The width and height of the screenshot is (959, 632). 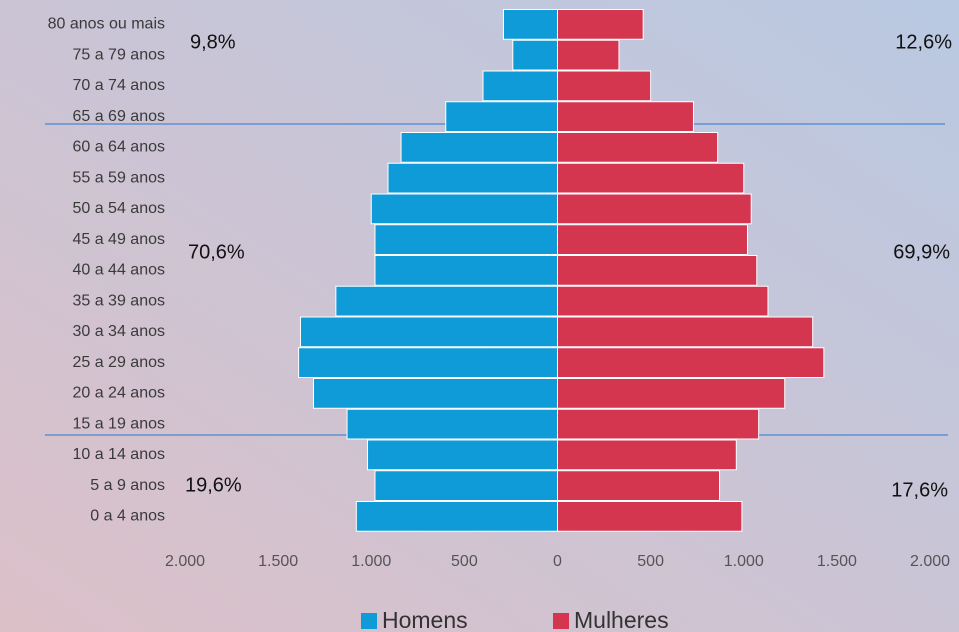 What do you see at coordinates (118, 147) in the screenshot?
I see `y-tick-label: 60 a 64 anos` at bounding box center [118, 147].